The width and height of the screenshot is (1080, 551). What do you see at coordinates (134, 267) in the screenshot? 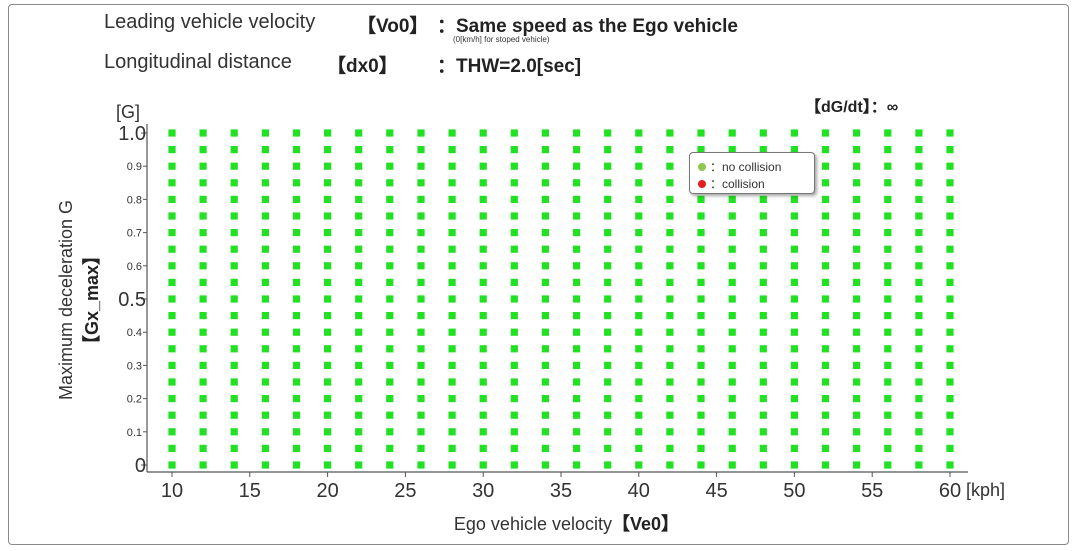
I see `y-tick-label: 0.6` at bounding box center [134, 267].